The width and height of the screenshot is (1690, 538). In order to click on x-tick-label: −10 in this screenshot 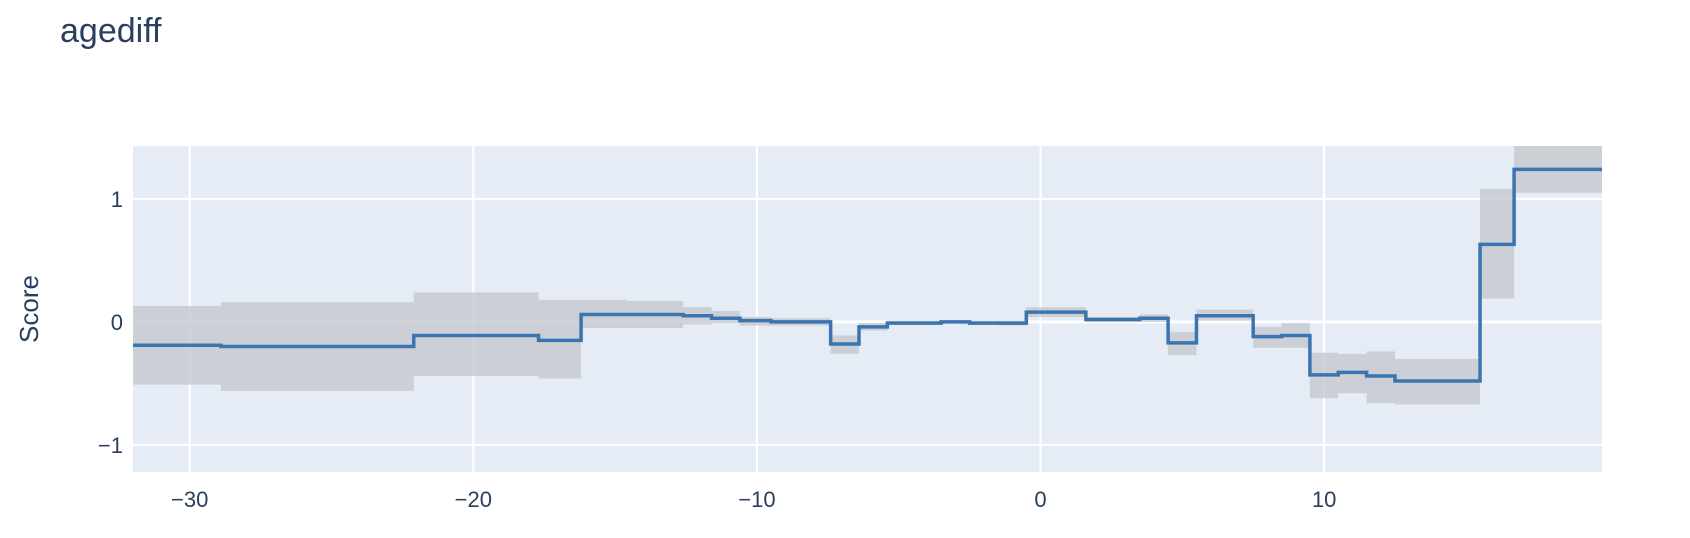, I will do `click(756, 499)`.